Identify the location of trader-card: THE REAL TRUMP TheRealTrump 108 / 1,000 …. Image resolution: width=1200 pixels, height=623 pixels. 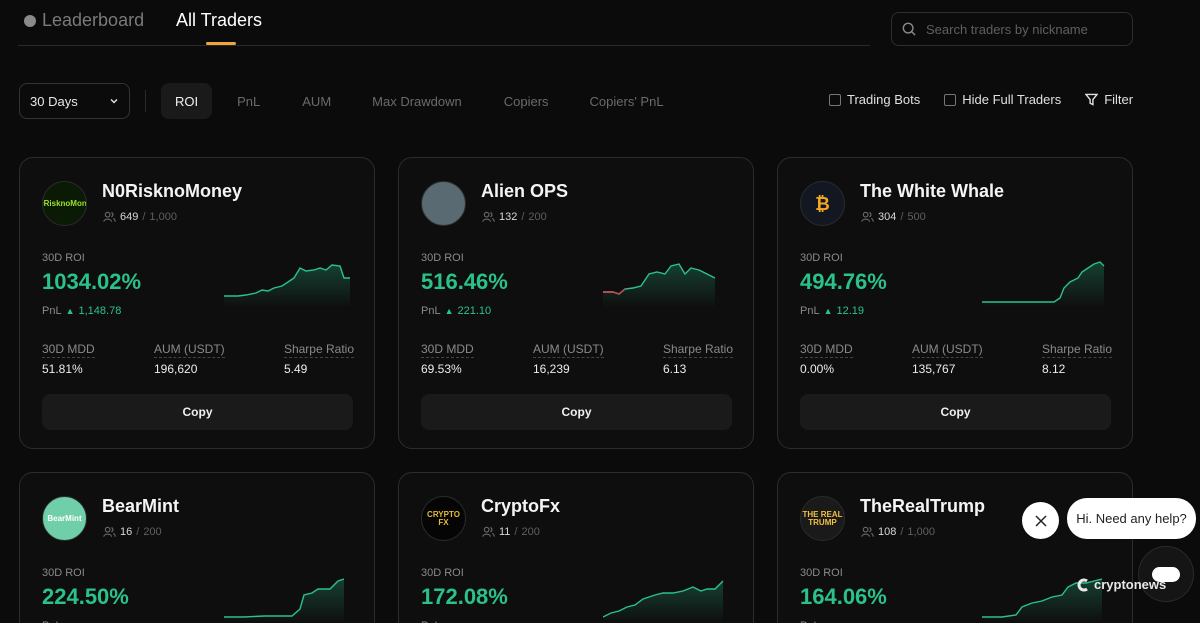
(955, 547).